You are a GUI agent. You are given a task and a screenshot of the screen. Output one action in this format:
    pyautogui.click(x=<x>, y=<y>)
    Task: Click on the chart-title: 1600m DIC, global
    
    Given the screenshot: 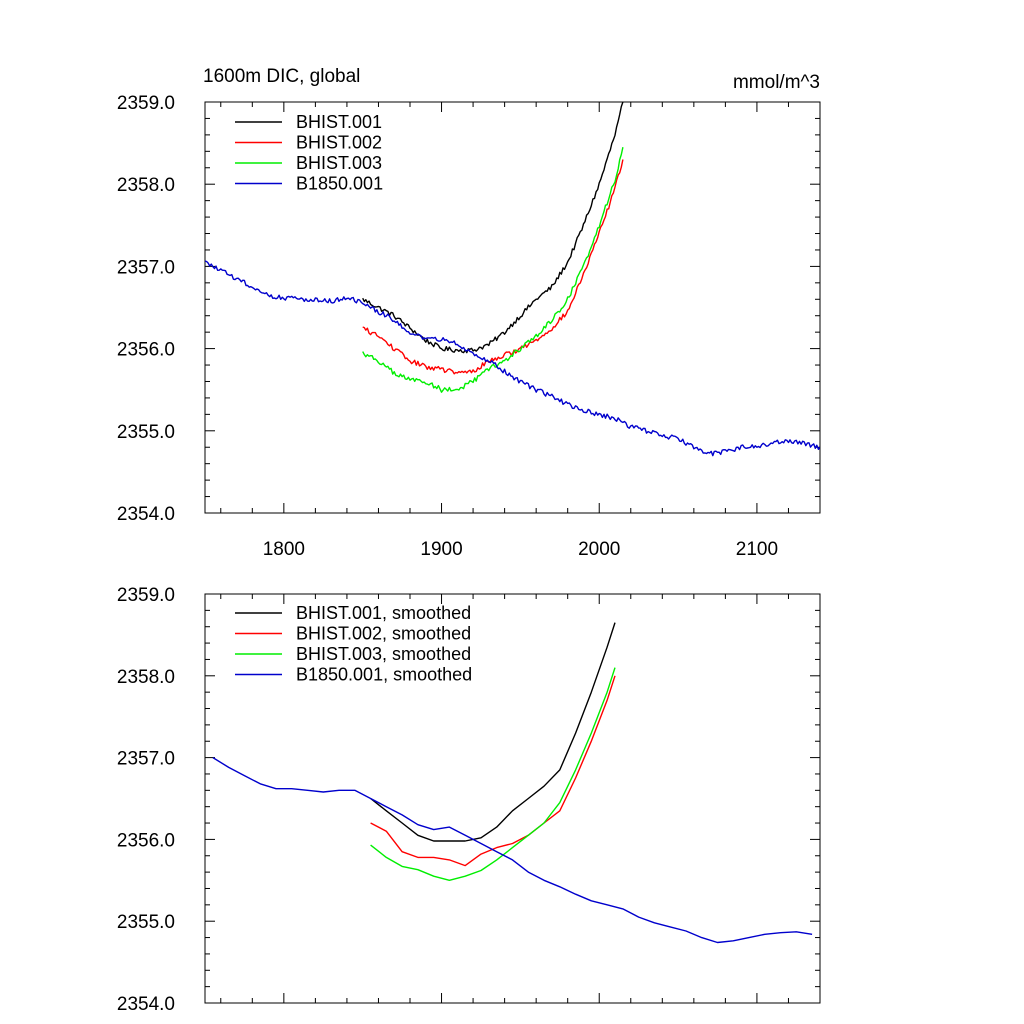 What is the action you would take?
    pyautogui.click(x=281, y=76)
    